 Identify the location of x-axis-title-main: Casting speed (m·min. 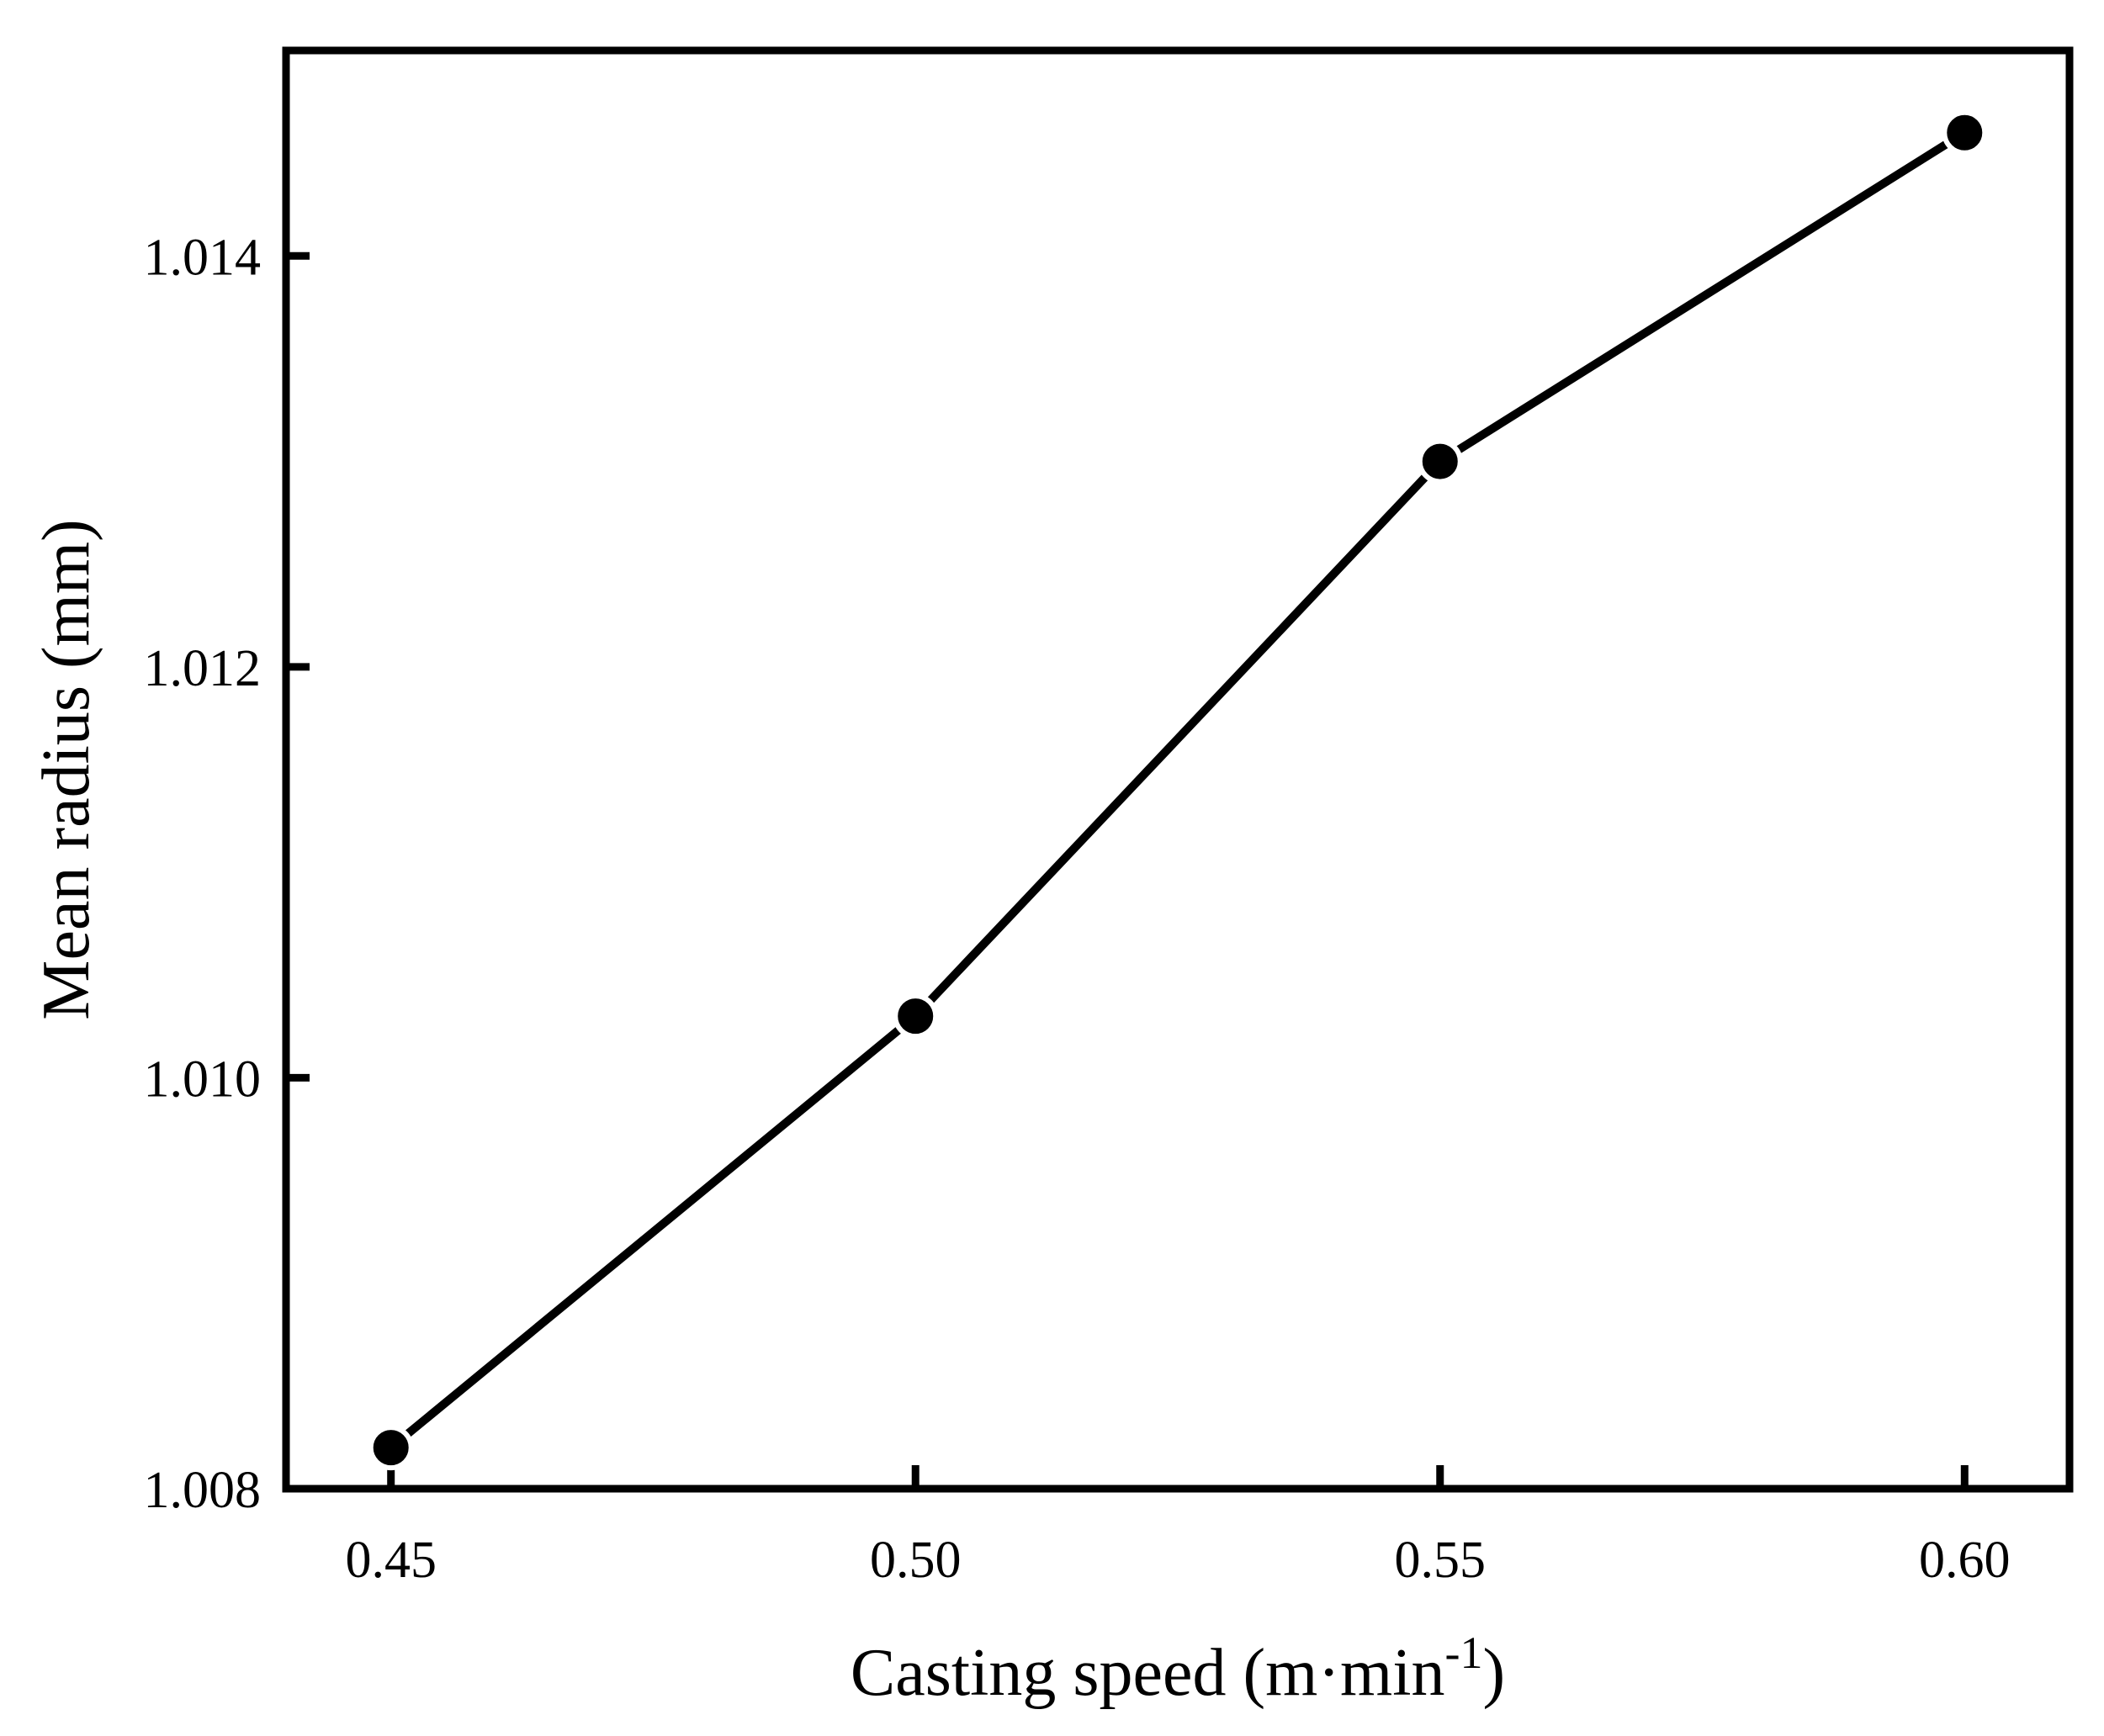
(1148, 1673).